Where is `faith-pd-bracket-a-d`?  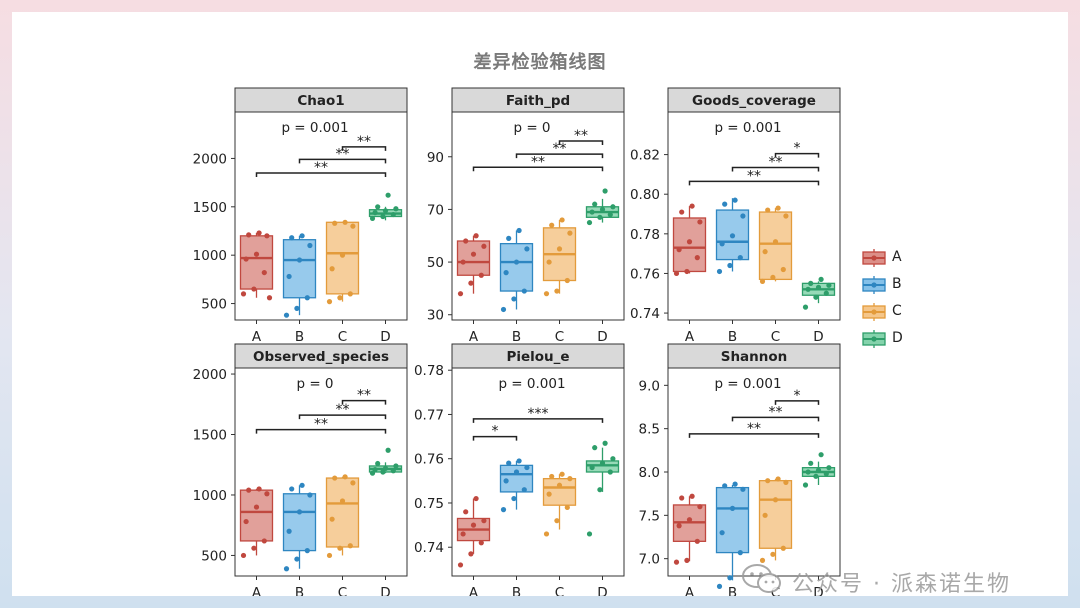 faith-pd-bracket-a-d is located at coordinates (538, 169).